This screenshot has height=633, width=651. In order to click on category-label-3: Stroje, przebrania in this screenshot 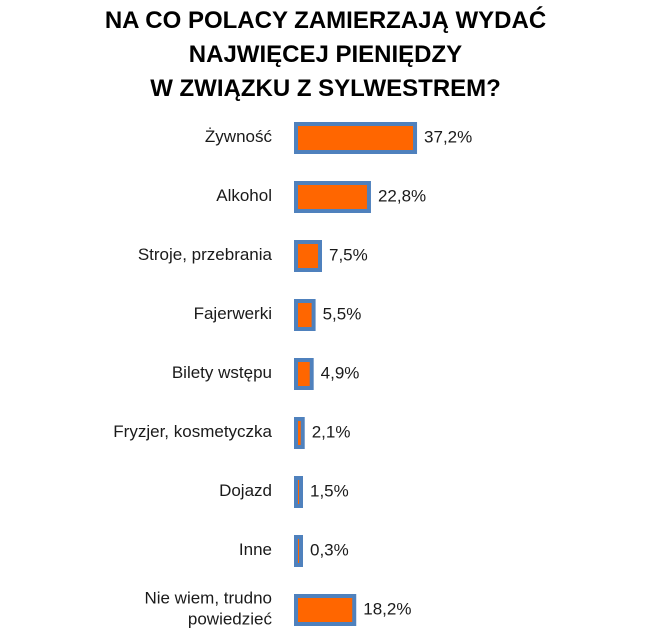, I will do `click(205, 254)`.